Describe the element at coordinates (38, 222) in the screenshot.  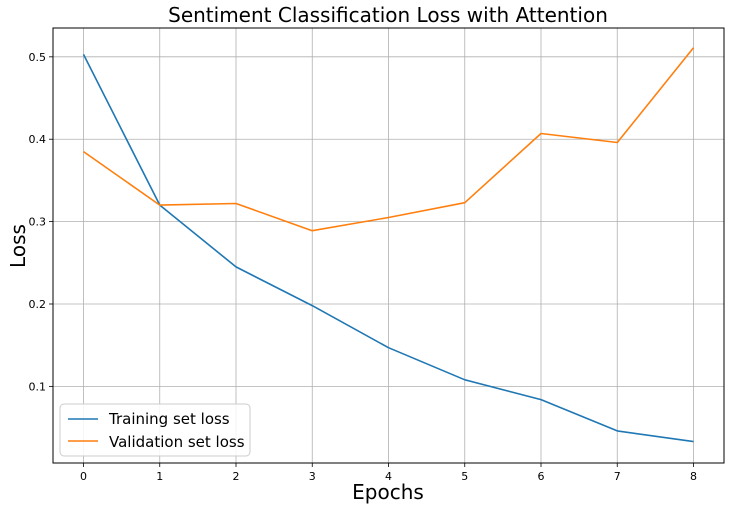
I see `y-tick-label: 0.3` at that location.